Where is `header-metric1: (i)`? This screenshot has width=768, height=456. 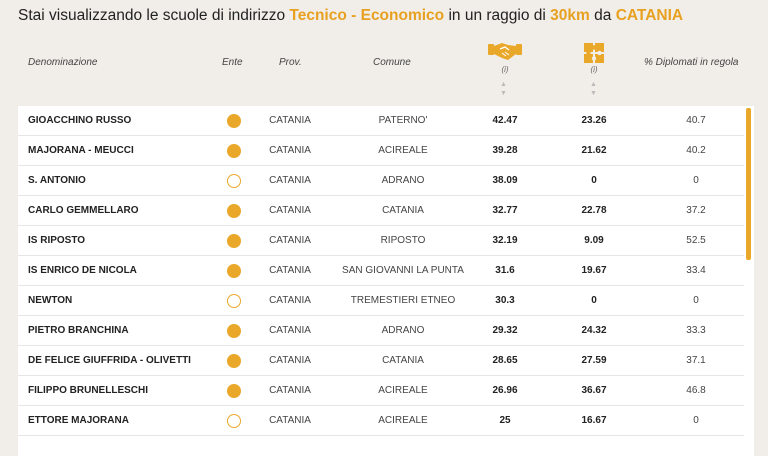
header-metric1: (i) is located at coordinates (505, 57).